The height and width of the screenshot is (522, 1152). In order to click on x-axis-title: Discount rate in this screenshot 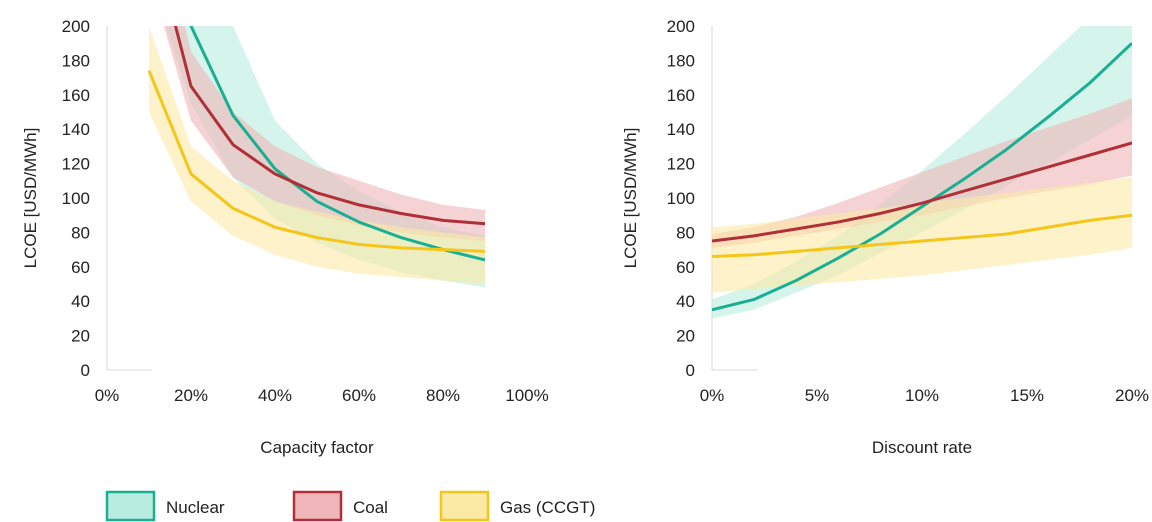, I will do `click(922, 447)`.